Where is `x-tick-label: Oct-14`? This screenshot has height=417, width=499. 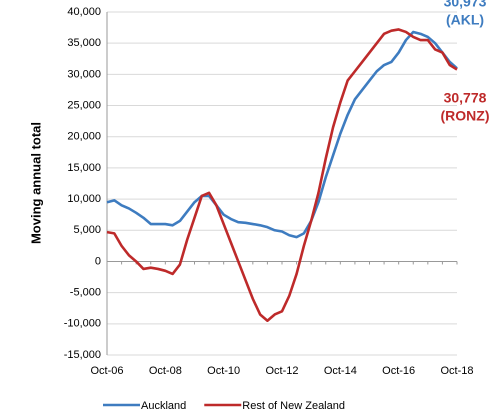
x-tick-label: Oct-14 is located at coordinates (340, 371).